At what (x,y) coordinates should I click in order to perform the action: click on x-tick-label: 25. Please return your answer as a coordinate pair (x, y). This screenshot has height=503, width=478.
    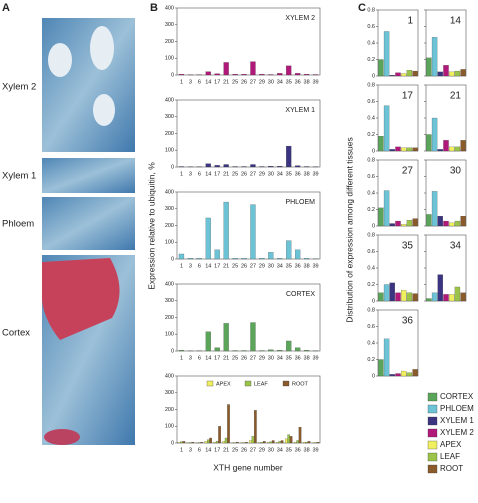
    Looking at the image, I should click on (235, 82).